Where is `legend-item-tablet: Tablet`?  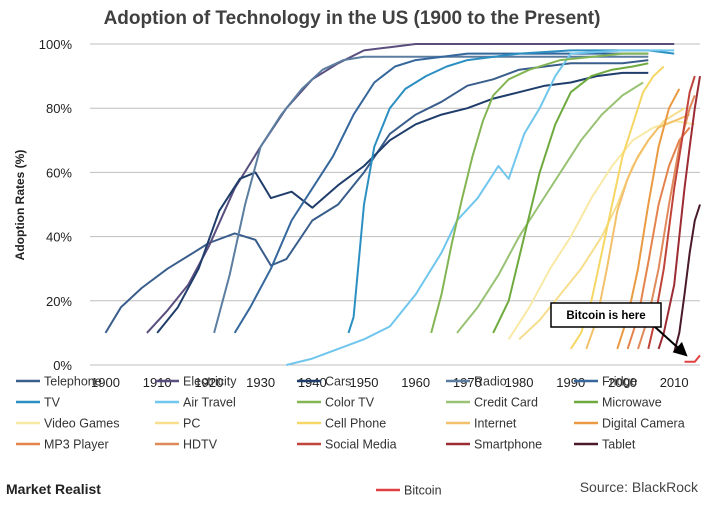
legend-item-tablet: Tablet is located at coordinates (605, 445).